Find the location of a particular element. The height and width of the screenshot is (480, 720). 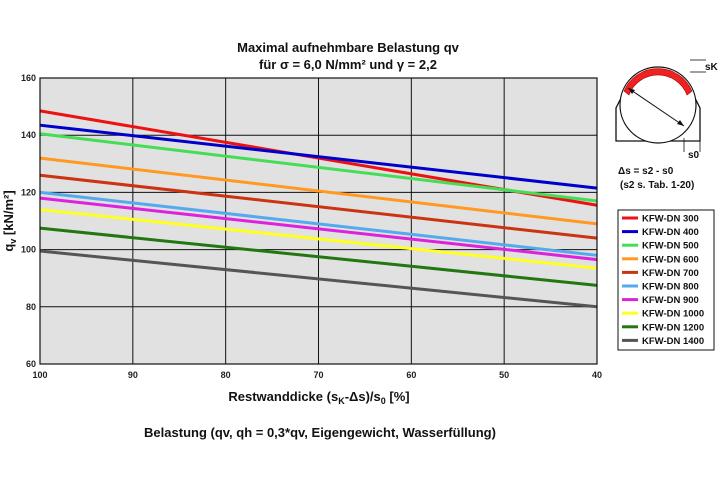

y-axis-label-pre: q is located at coordinates (8, 248).